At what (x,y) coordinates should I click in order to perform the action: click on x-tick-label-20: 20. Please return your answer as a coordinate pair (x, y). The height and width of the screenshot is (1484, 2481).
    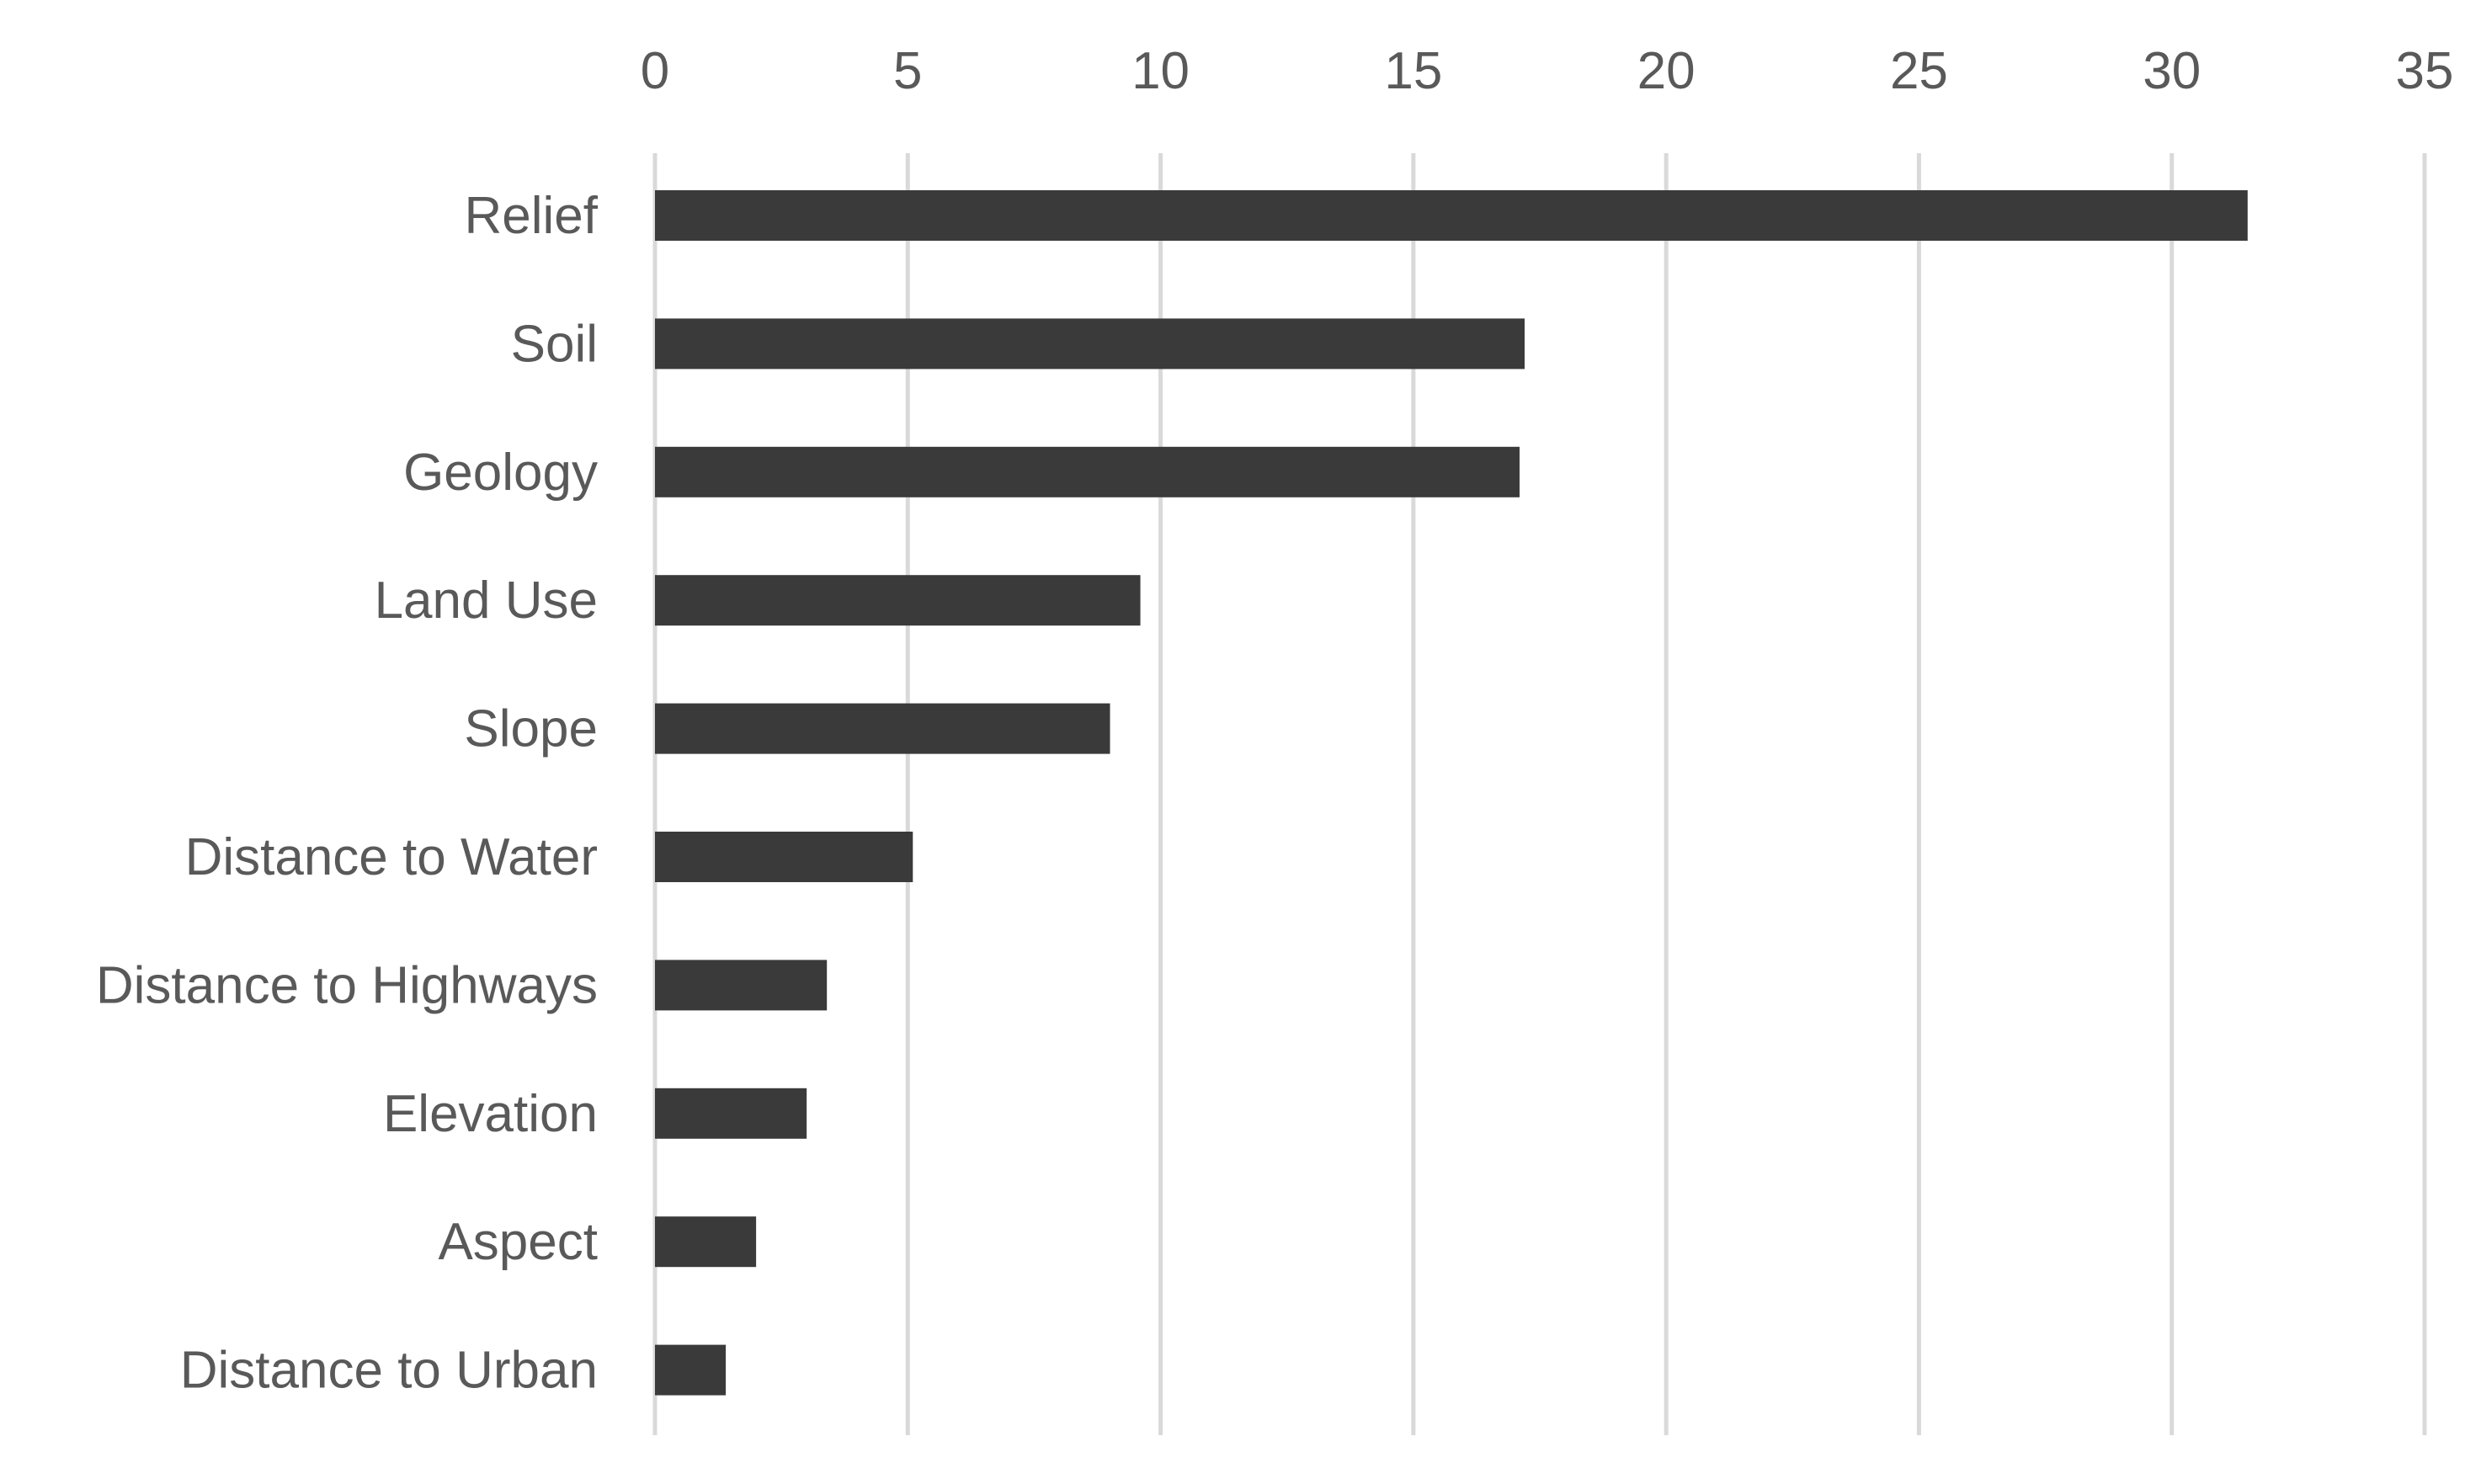
    Looking at the image, I should click on (1666, 71).